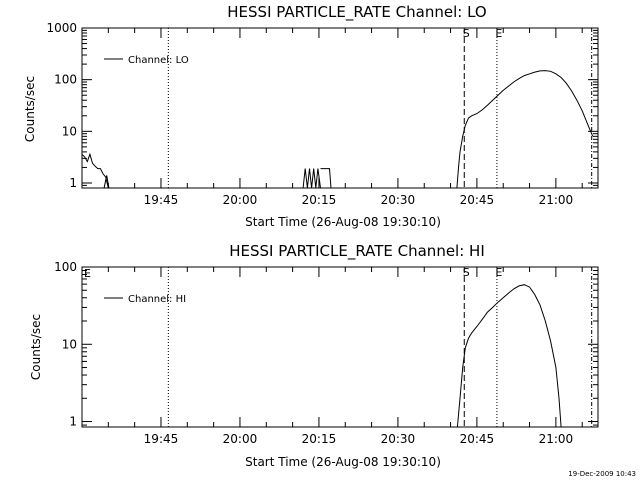  Describe the element at coordinates (477, 200) in the screenshot. I see `lo-x-tick-label: 20:45` at that location.